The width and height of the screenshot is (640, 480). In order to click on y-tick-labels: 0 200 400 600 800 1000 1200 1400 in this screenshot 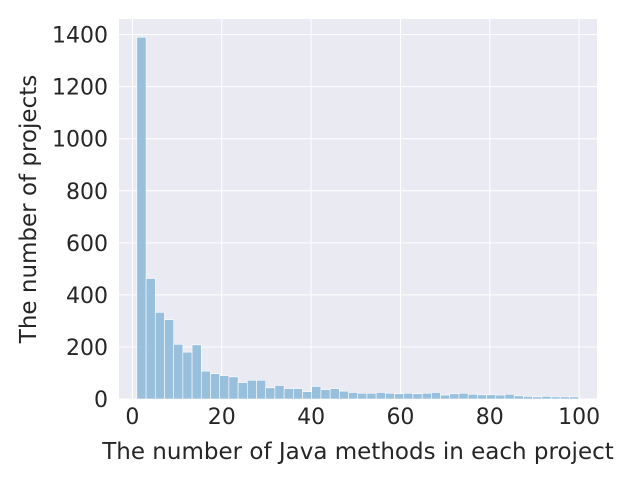, I will do `click(80, 218)`.